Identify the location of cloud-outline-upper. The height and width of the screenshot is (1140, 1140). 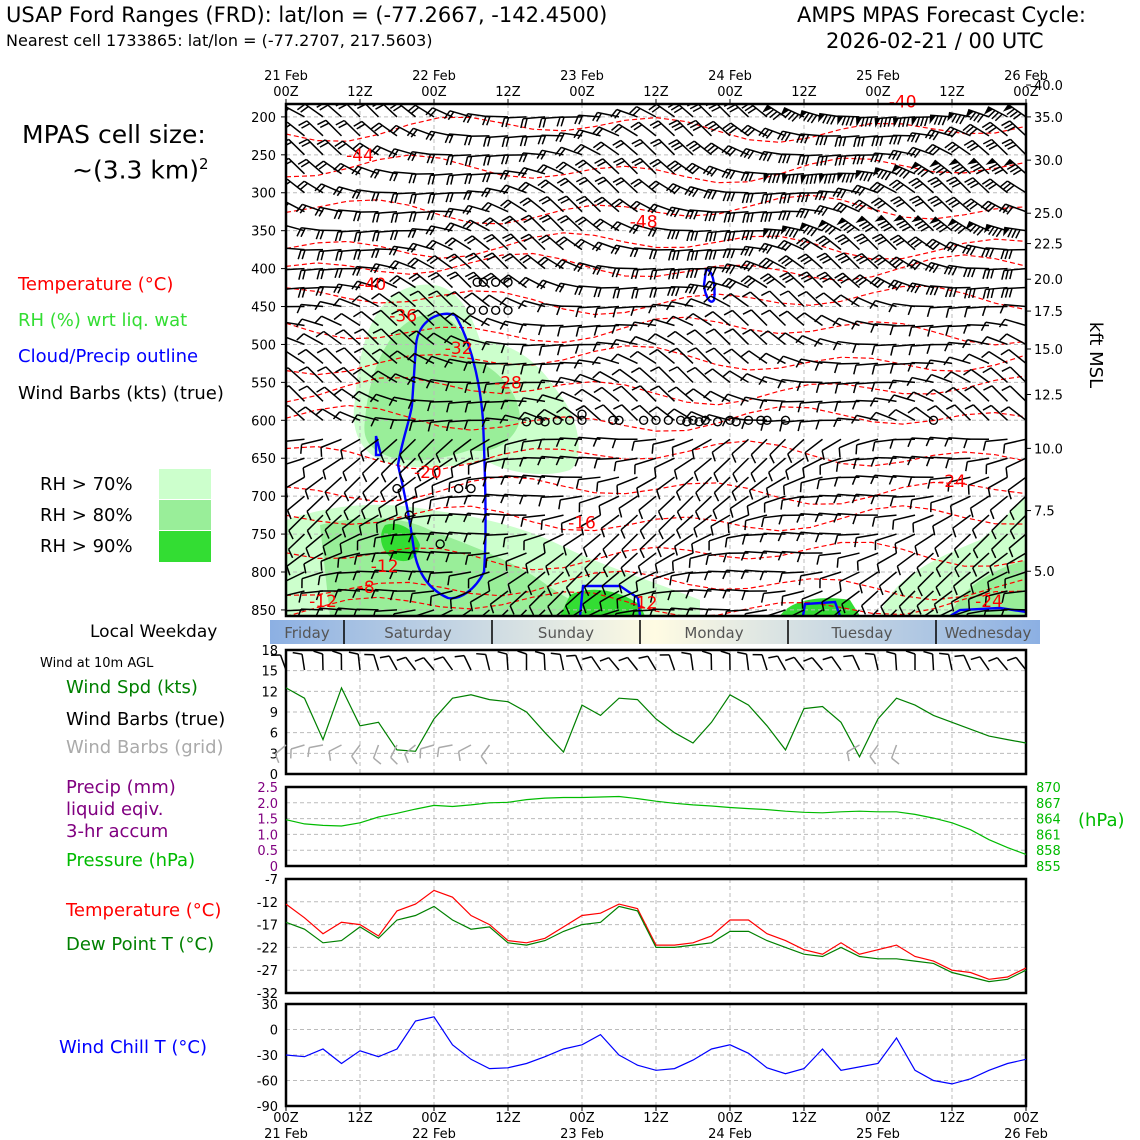
(709, 285).